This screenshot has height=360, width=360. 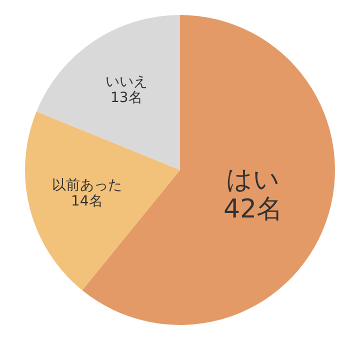 I want to click on slice-label: はい, so click(x=253, y=179).